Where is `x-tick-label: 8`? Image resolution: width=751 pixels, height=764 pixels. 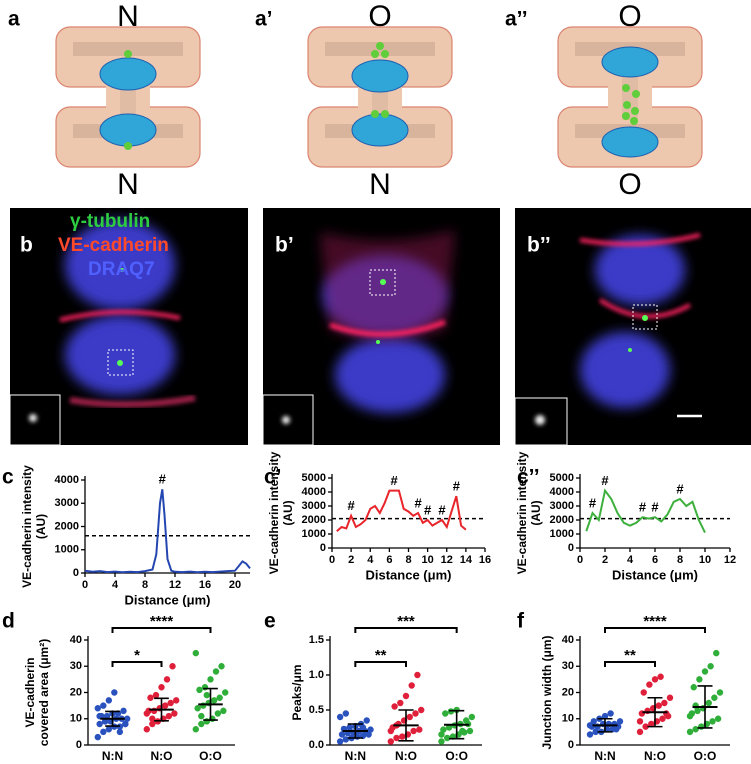 x-tick-label: 8 is located at coordinates (145, 585).